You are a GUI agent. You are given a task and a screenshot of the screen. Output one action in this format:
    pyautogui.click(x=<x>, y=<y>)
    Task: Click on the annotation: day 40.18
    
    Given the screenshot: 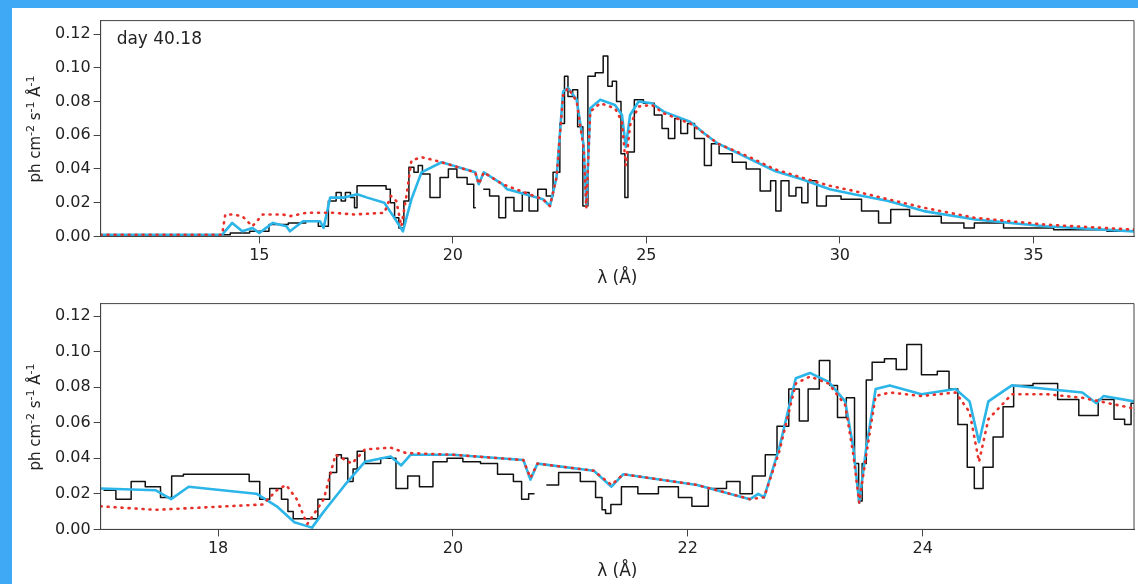 What is the action you would take?
    pyautogui.click(x=159, y=37)
    